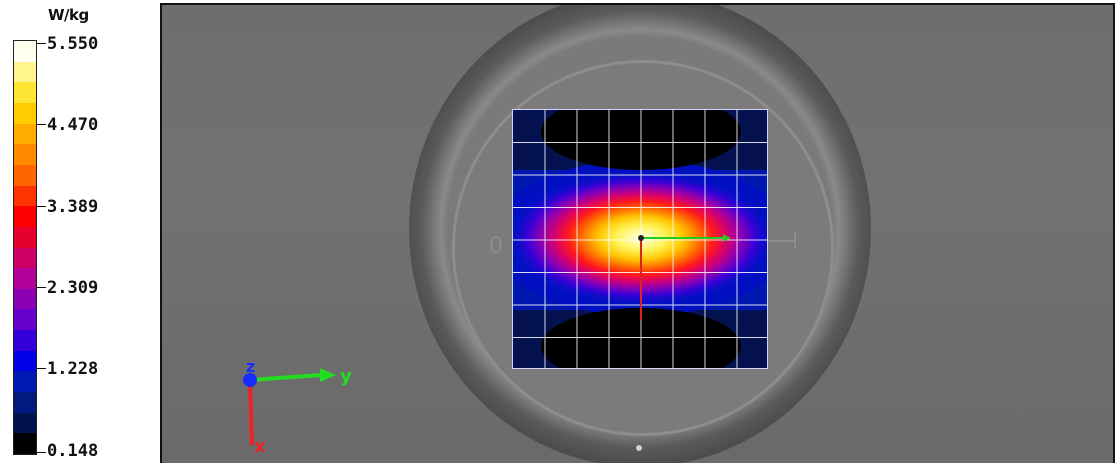 Image resolution: width=1118 pixels, height=463 pixels. What do you see at coordinates (260, 446) in the screenshot?
I see `x-axis-label: x` at bounding box center [260, 446].